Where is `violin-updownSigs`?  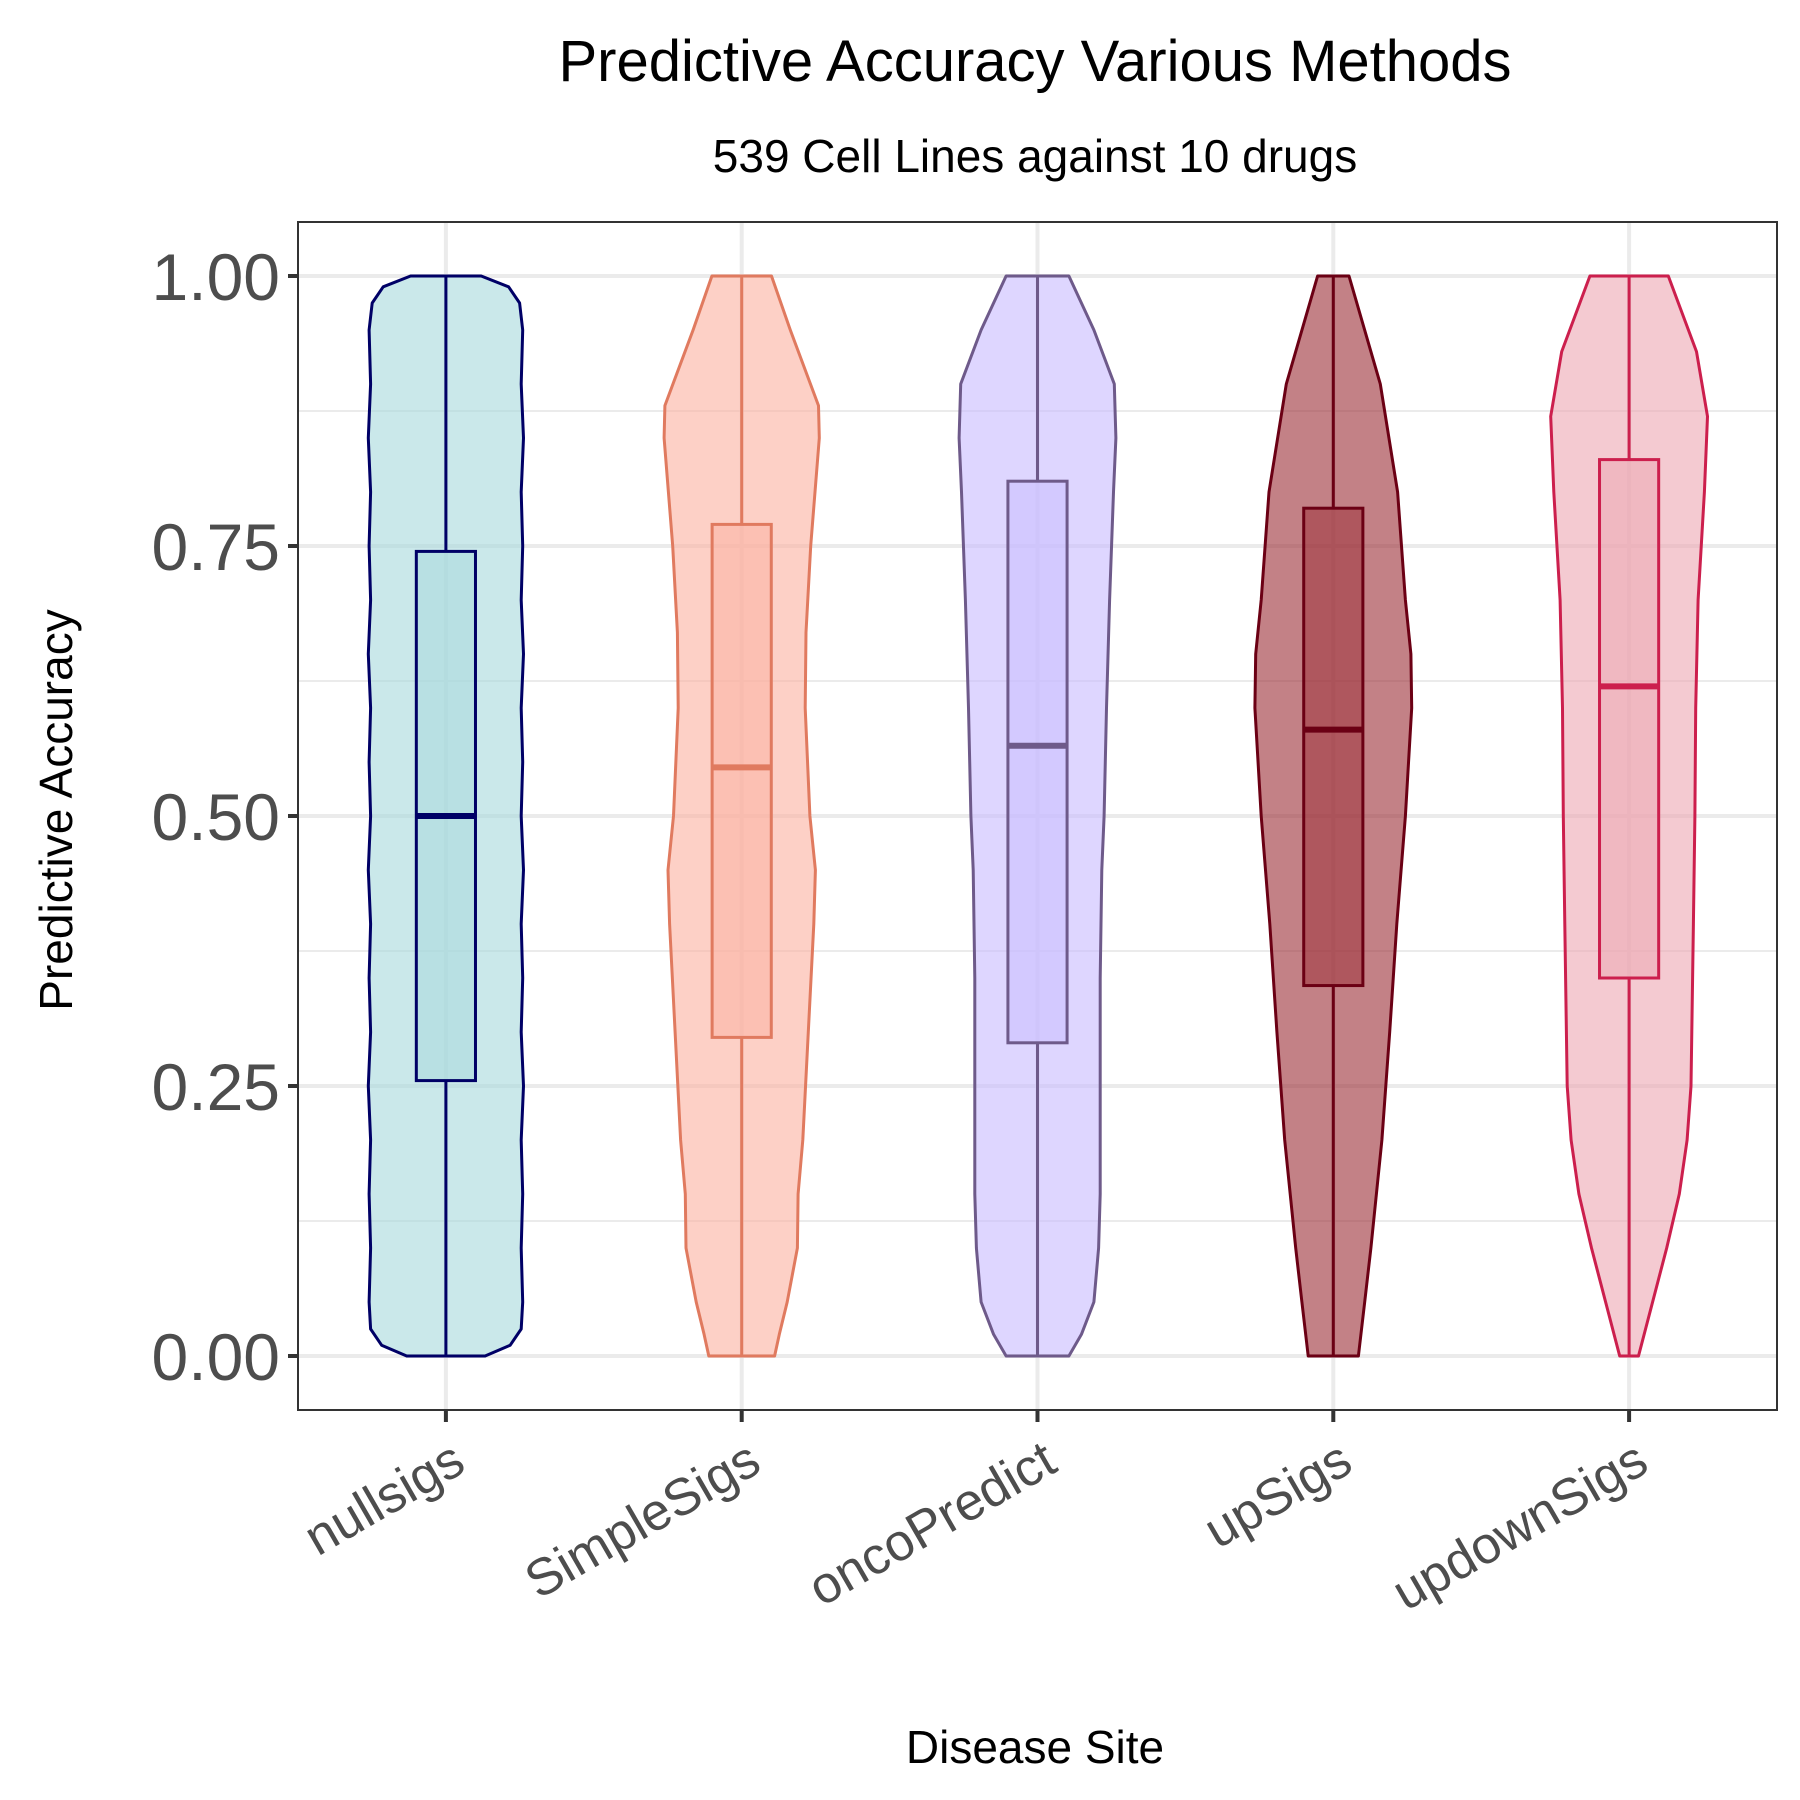
violin-updownSigs is located at coordinates (1629, 816).